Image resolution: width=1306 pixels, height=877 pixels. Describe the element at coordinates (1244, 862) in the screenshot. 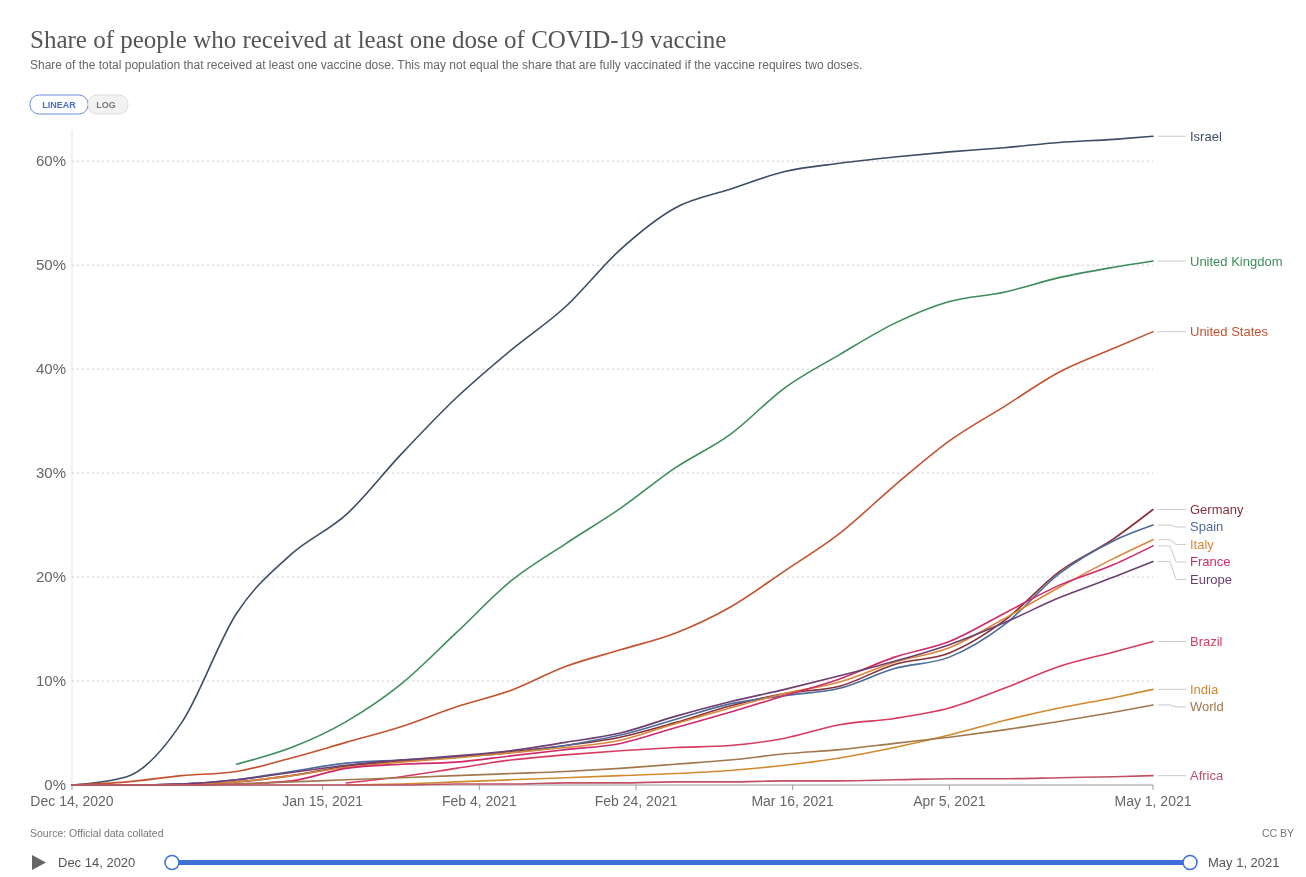

I see `text: May 1, 2021` at that location.